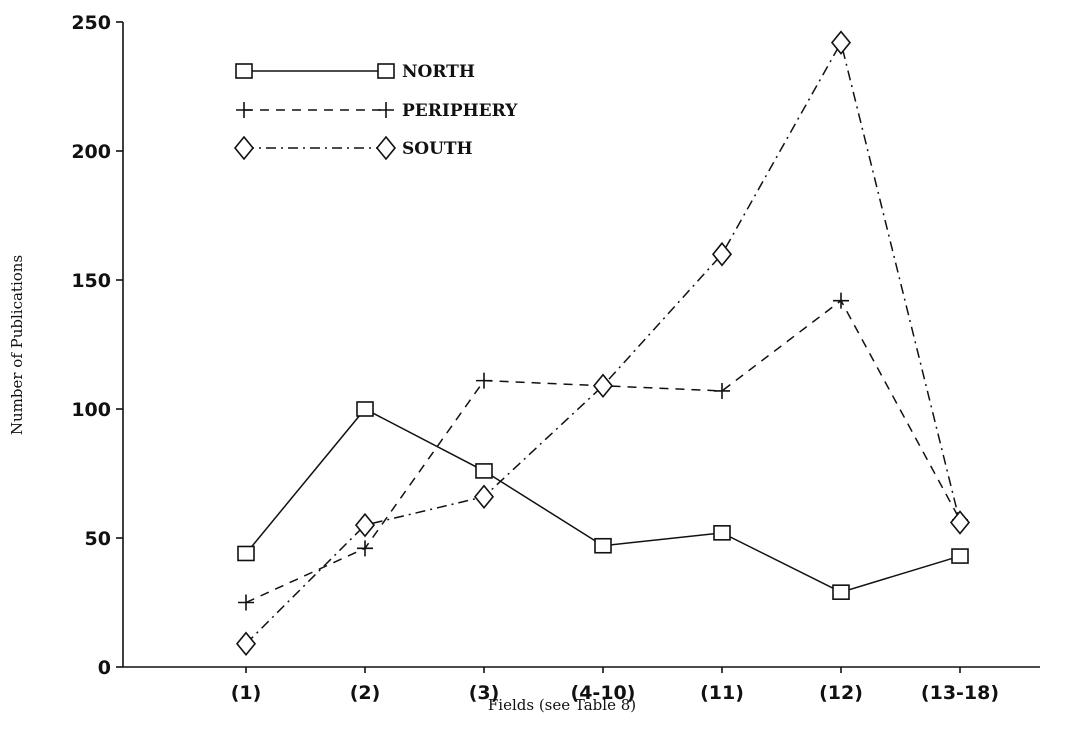 The width and height of the screenshot is (1070, 744). What do you see at coordinates (460, 111) in the screenshot?
I see `legend-label-periphery: PERIPHERY` at bounding box center [460, 111].